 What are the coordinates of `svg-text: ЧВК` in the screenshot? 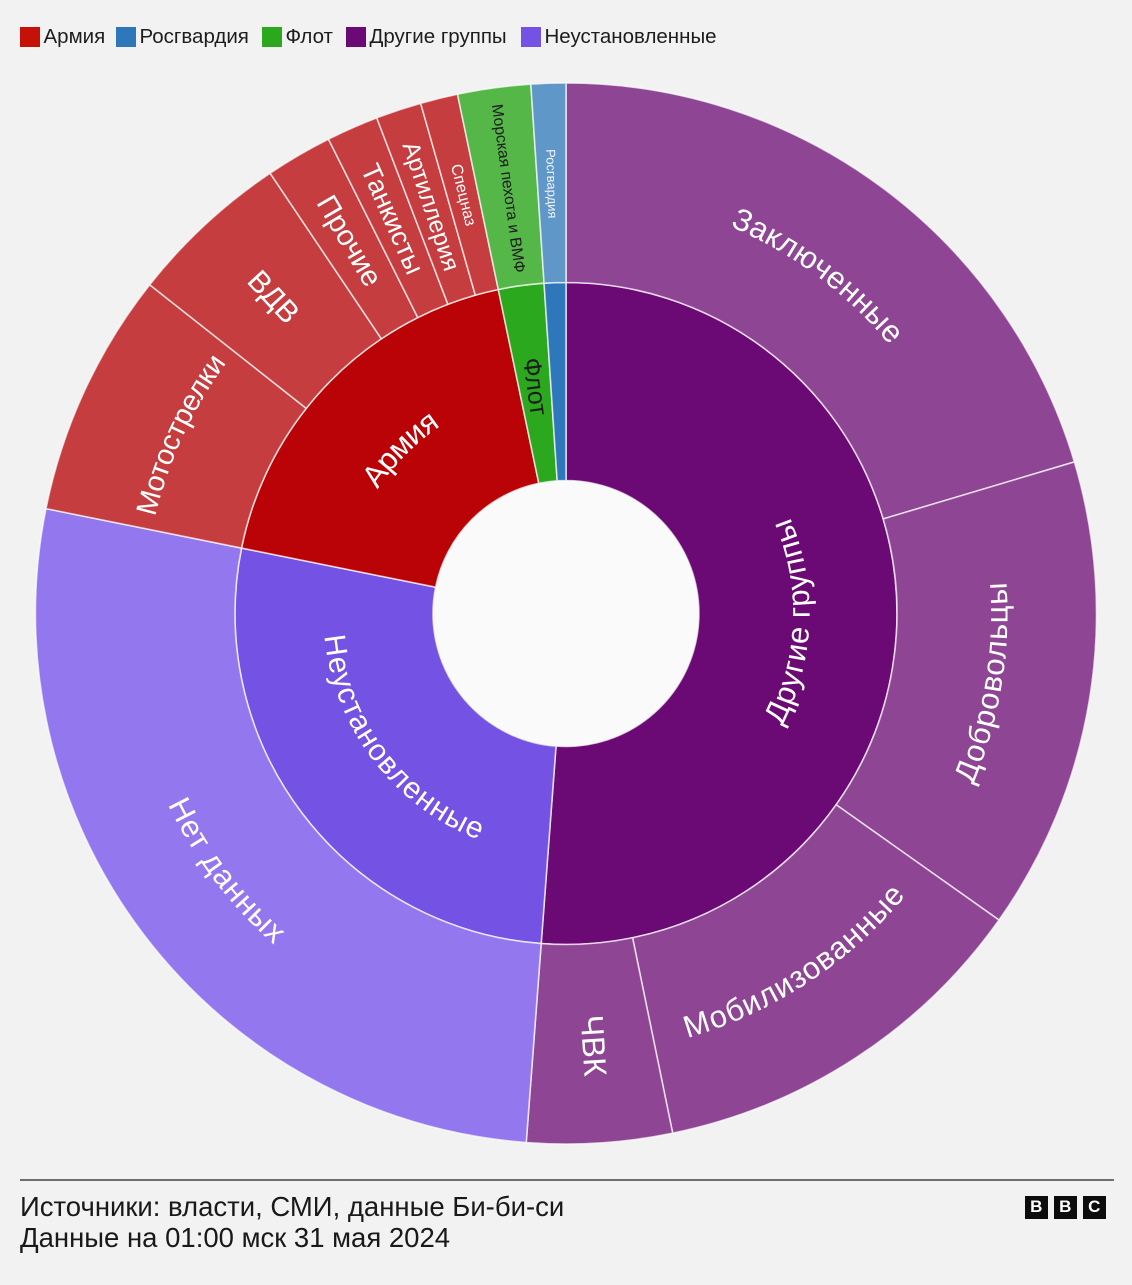 It's located at (594, 1046).